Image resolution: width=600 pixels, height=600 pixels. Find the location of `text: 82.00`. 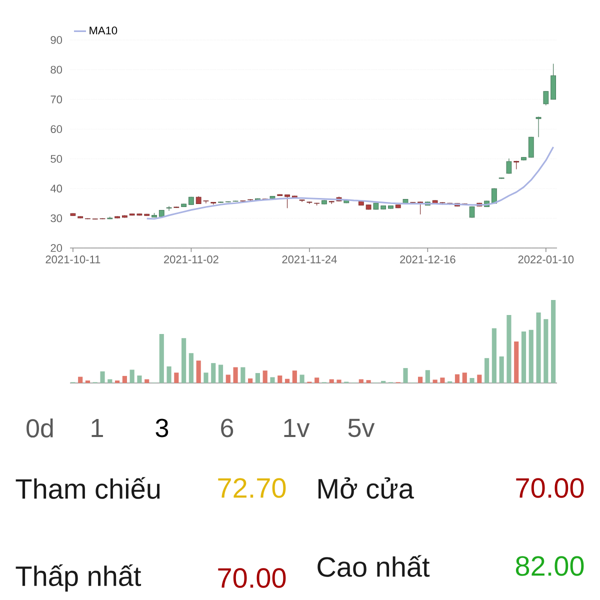

text: 82.00 is located at coordinates (550, 566).